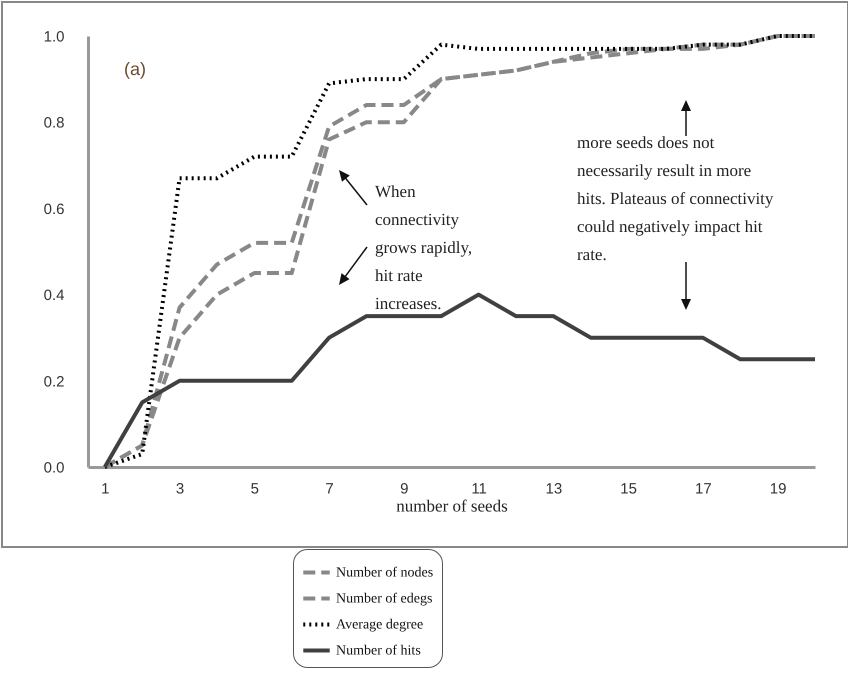 Image resolution: width=848 pixels, height=681 pixels. What do you see at coordinates (380, 625) in the screenshot?
I see `legend-label: Average degree` at bounding box center [380, 625].